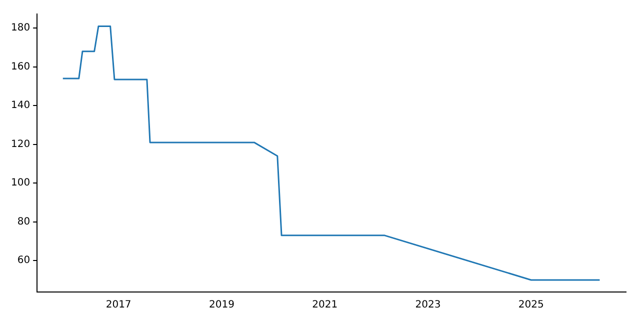 This screenshot has height=320, width=640. What do you see at coordinates (23, 260) in the screenshot?
I see `y-tick-label: 60` at bounding box center [23, 260].